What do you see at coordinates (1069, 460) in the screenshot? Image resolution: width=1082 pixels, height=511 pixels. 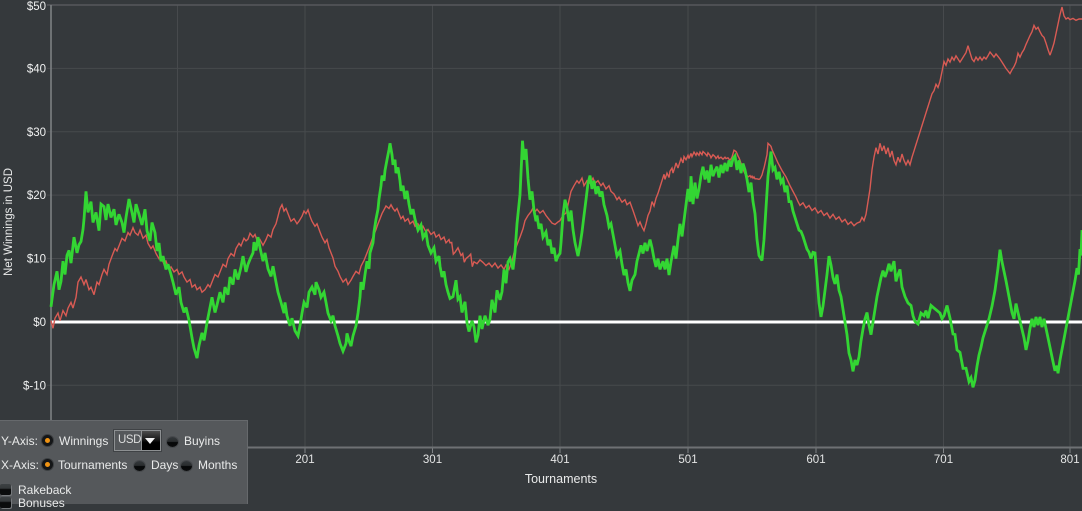 I see `svg-text: 801` at bounding box center [1069, 460].